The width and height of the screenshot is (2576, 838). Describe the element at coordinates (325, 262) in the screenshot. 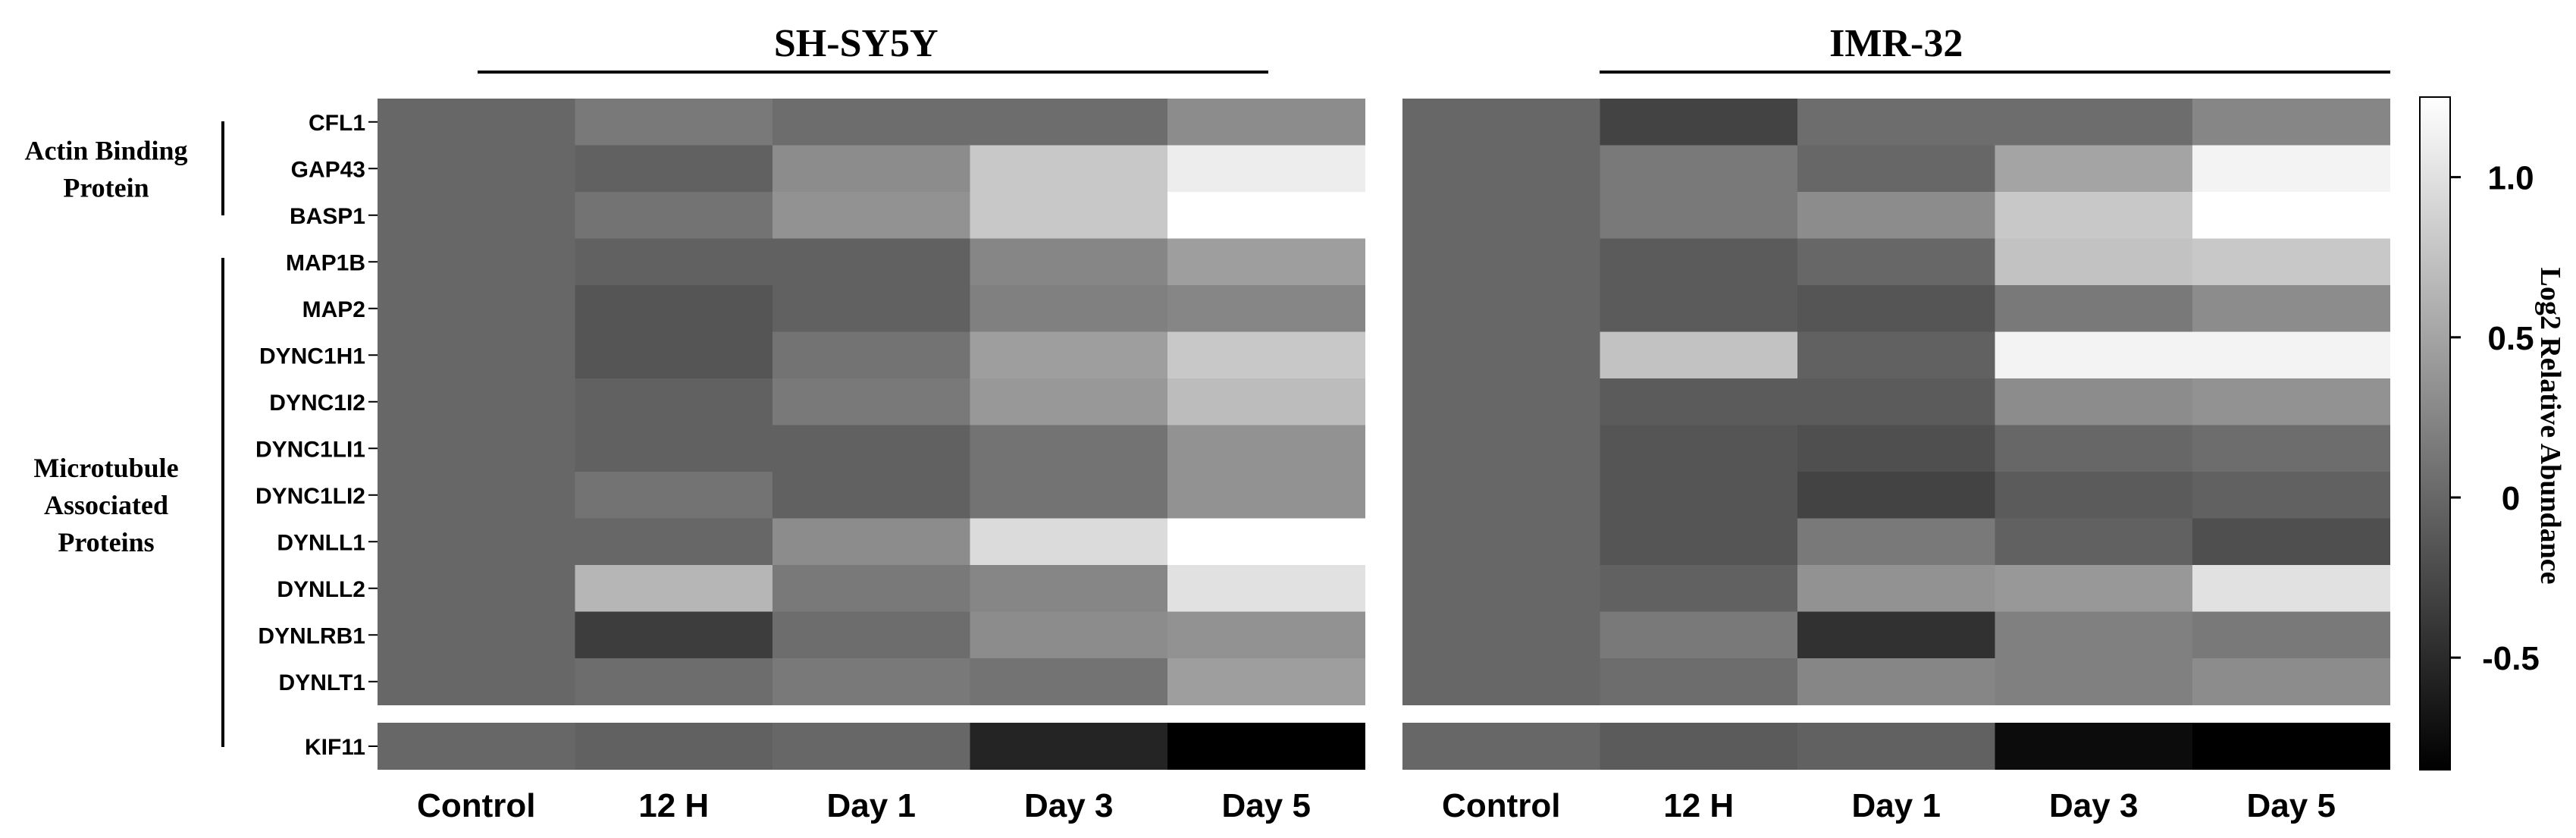

I see `row-label: MAP1B` at that location.